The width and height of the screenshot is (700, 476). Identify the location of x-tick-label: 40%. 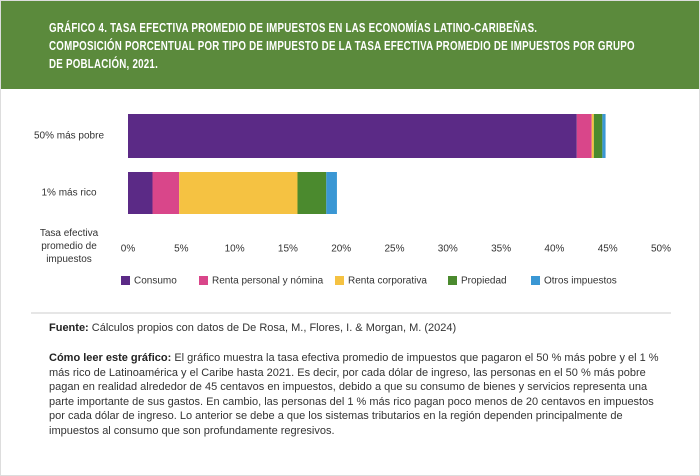
(554, 249).